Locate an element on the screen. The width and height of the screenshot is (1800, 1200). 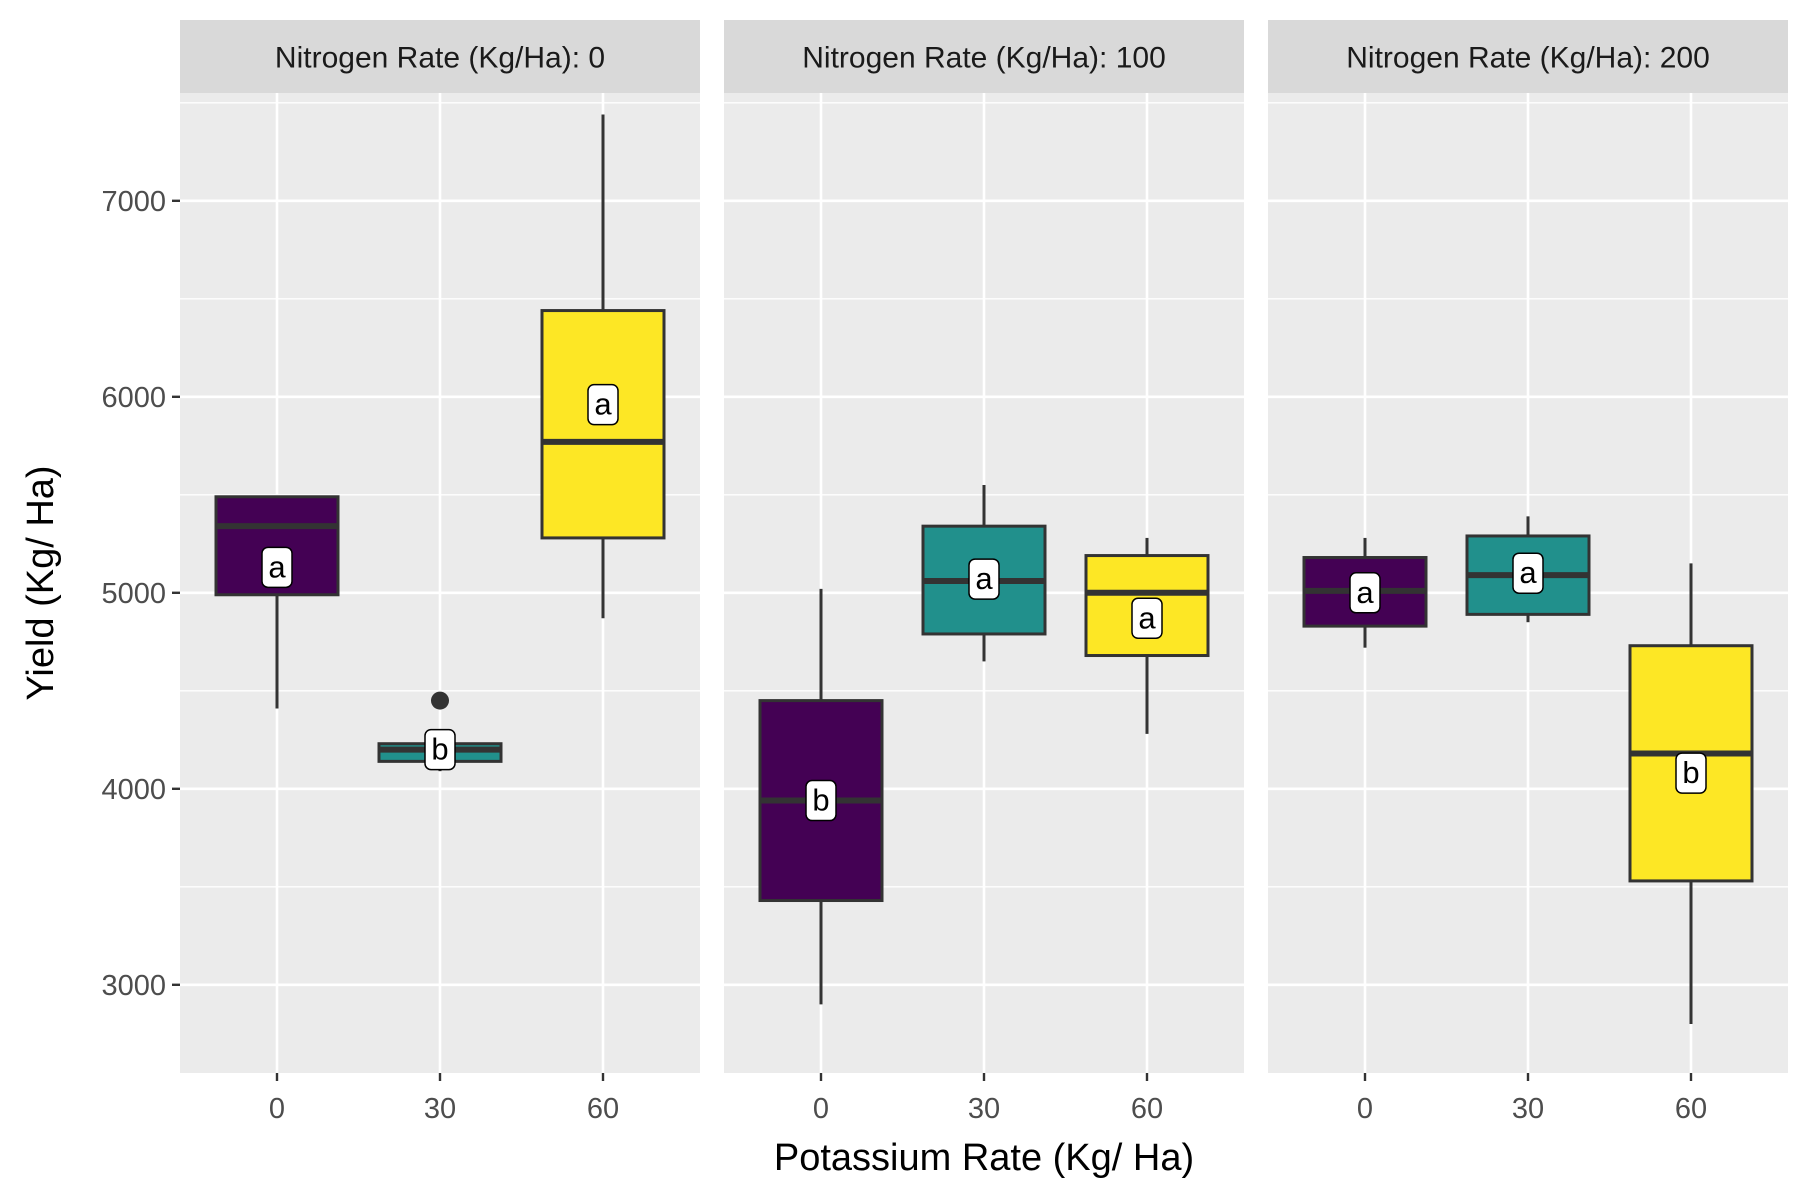
box-60: b is located at coordinates (1691, 793).